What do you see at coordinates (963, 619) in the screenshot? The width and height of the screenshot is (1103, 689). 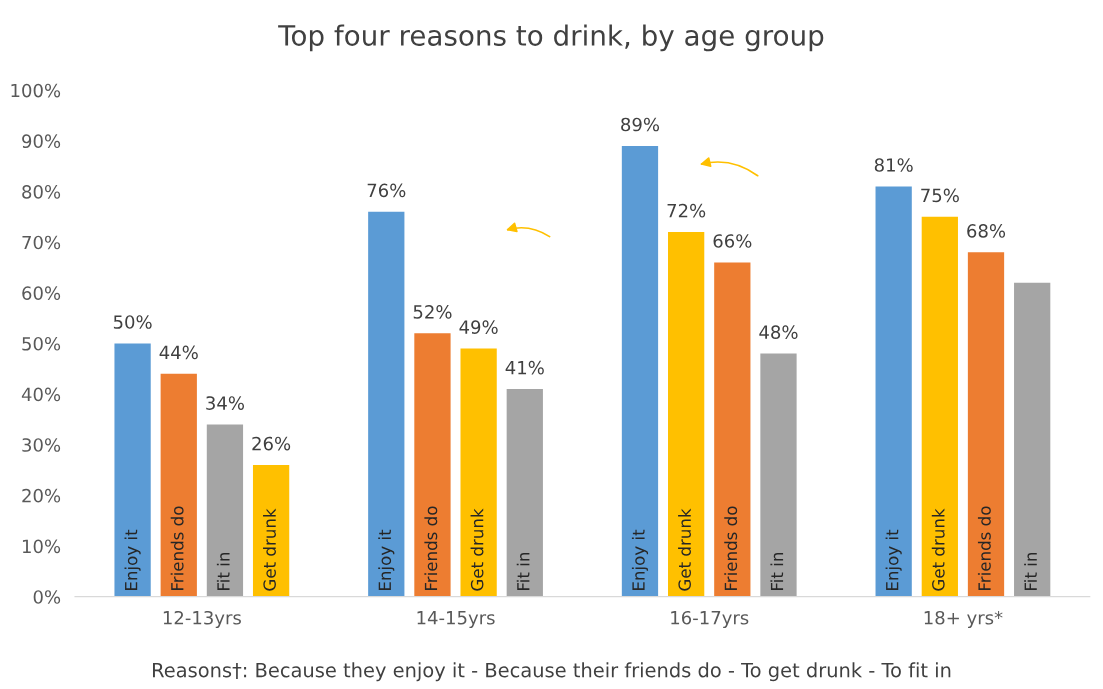 I see `x-tick-label: 18+ yrs*` at bounding box center [963, 619].